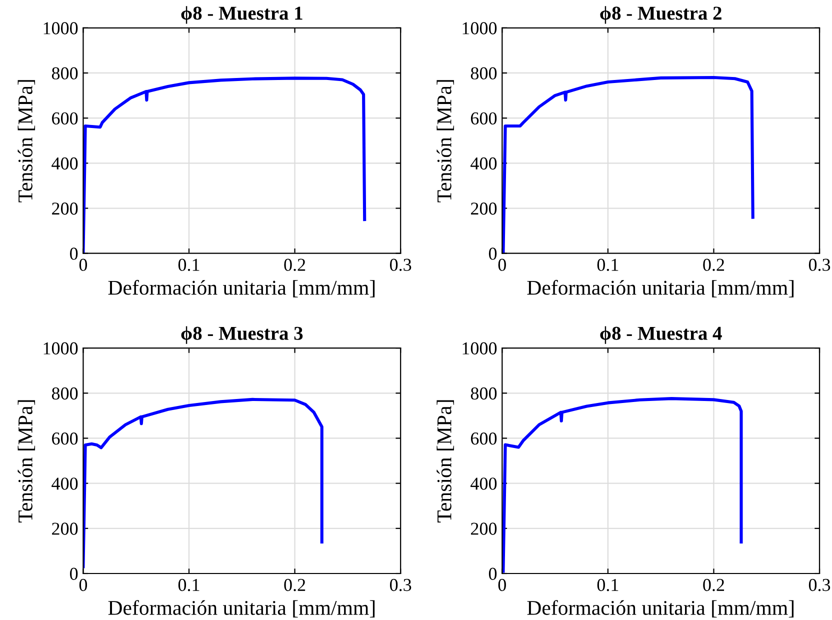 The width and height of the screenshot is (832, 620). Describe the element at coordinates (661, 335) in the screenshot. I see `chart-title: ϕ8 - Muestra 4` at that location.